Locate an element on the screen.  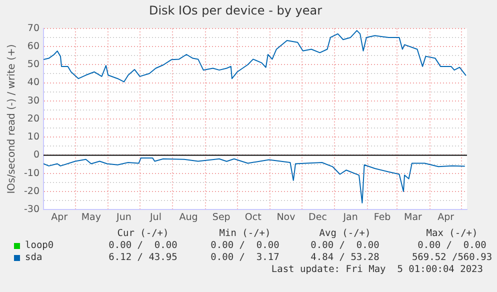
text: Max (-/+) is located at coordinates (452, 234).